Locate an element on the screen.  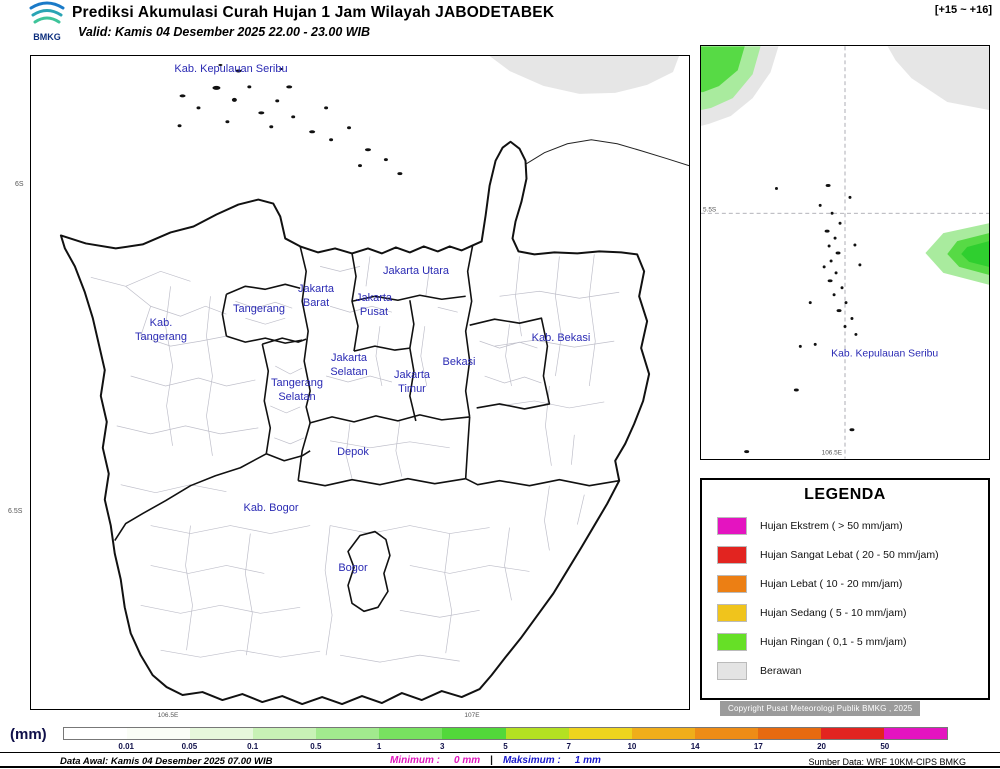
colorbar-tick: 50 is located at coordinates (885, 746).